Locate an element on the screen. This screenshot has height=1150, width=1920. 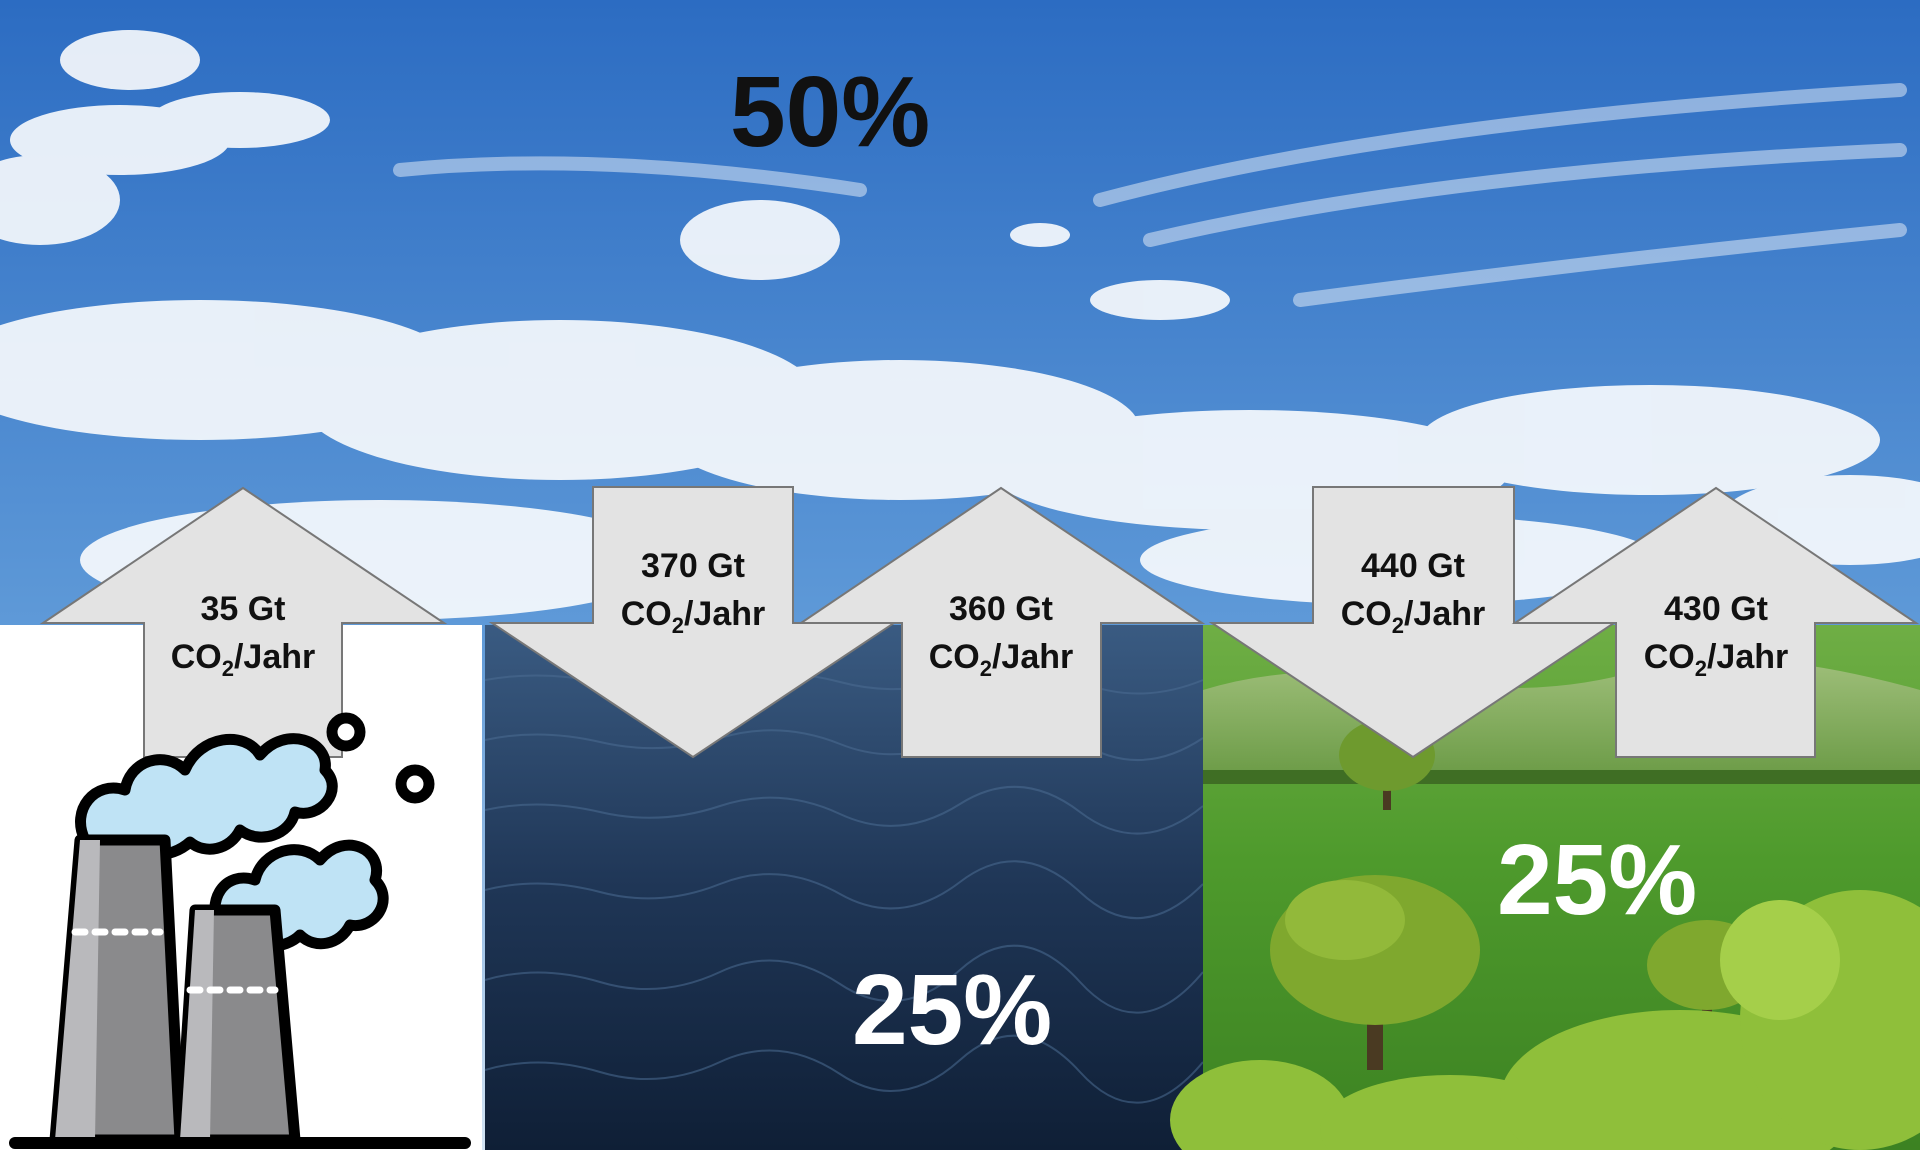
land-share-label: 25% is located at coordinates (1597, 880).